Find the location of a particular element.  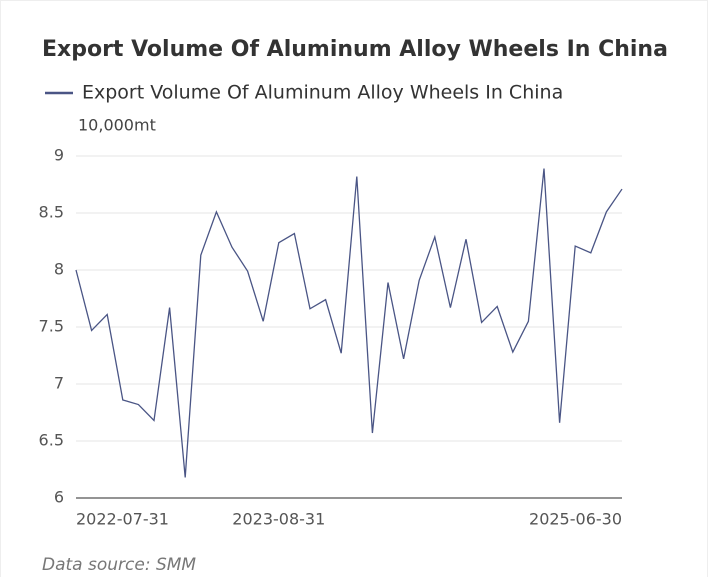

y-tick-label: 7 is located at coordinates (59, 383).